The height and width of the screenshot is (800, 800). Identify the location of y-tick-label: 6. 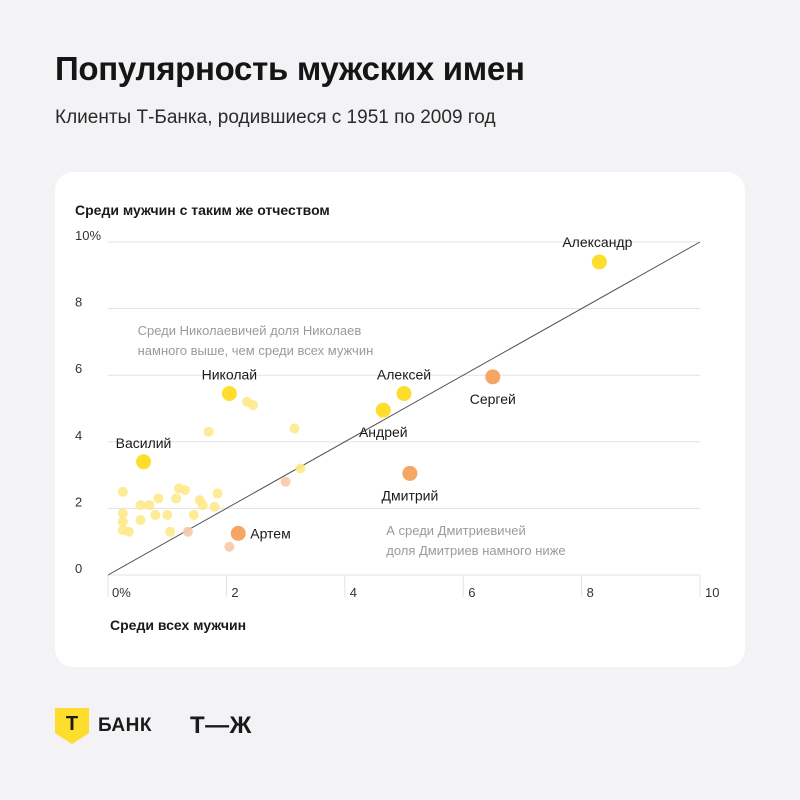
(78, 368).